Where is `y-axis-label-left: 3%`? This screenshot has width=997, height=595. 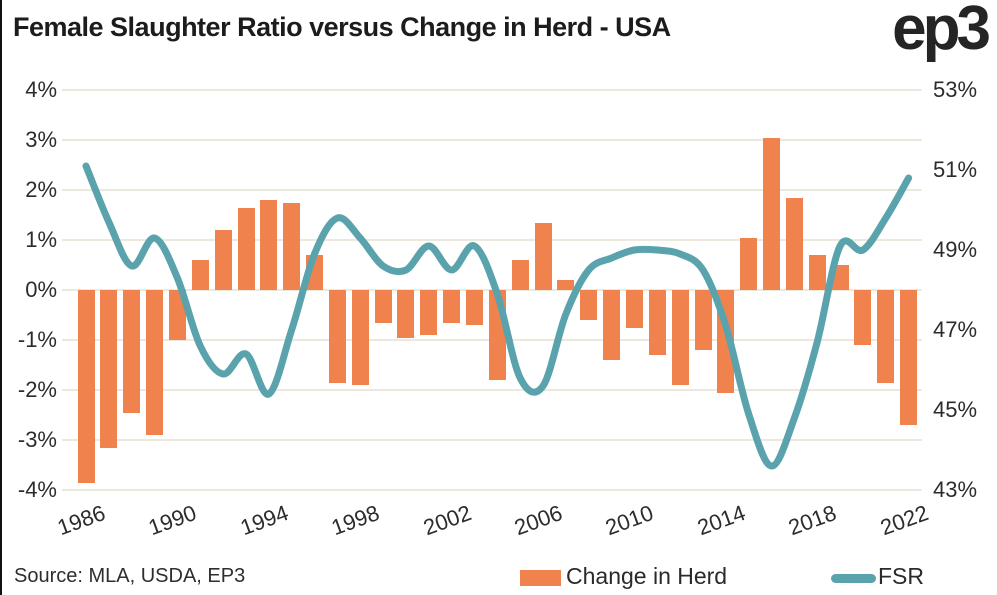 y-axis-label-left: 3% is located at coordinates (41, 139).